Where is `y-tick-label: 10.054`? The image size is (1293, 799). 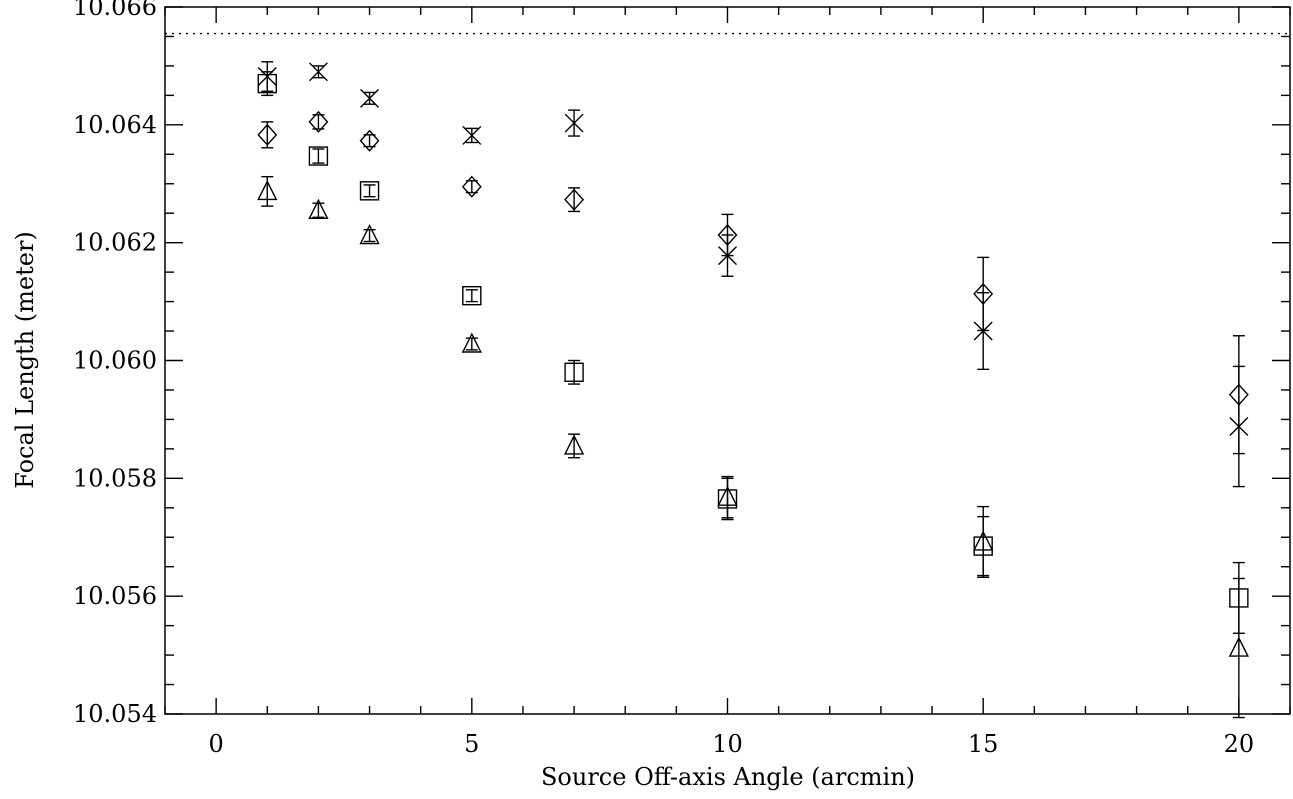
y-tick-label: 10.054 is located at coordinates (115, 714).